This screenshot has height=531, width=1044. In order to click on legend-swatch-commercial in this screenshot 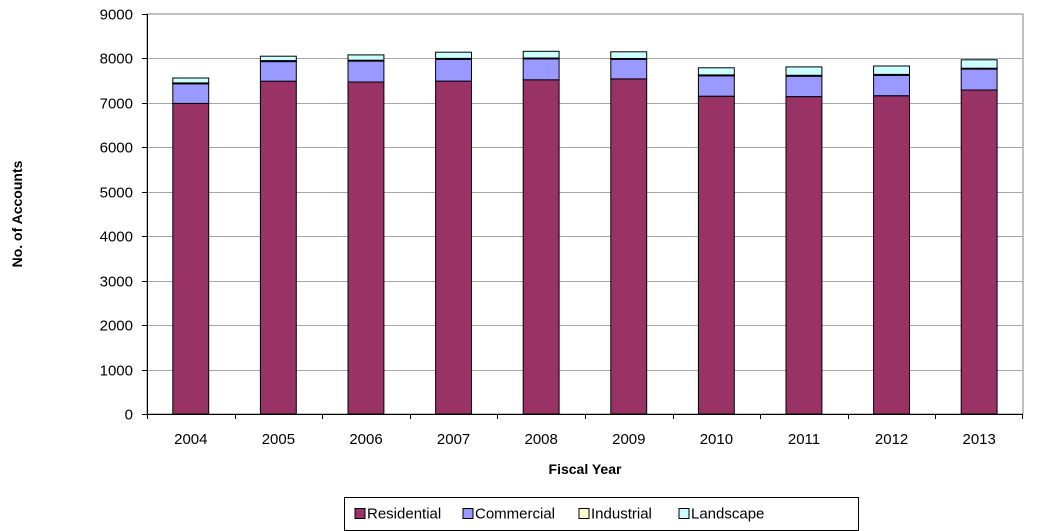, I will do `click(468, 513)`.